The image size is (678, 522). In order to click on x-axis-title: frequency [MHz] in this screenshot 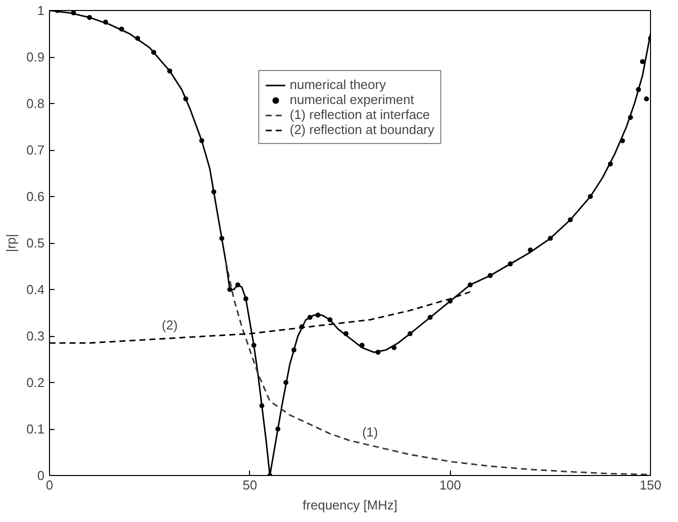, I will do `click(350, 505)`.